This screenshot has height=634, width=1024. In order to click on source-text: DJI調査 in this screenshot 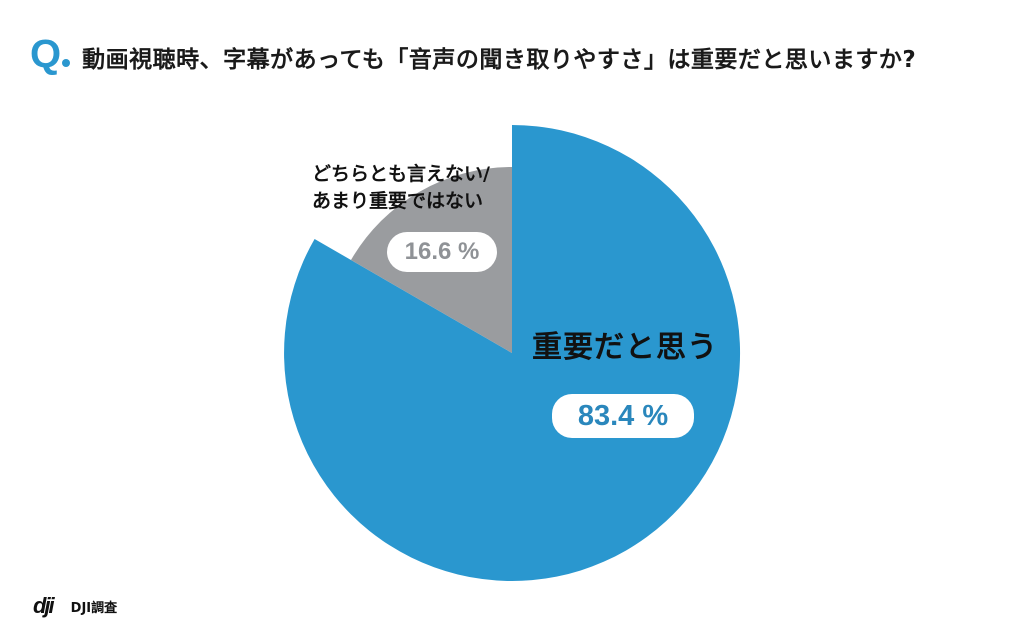, I will do `click(94, 608)`.